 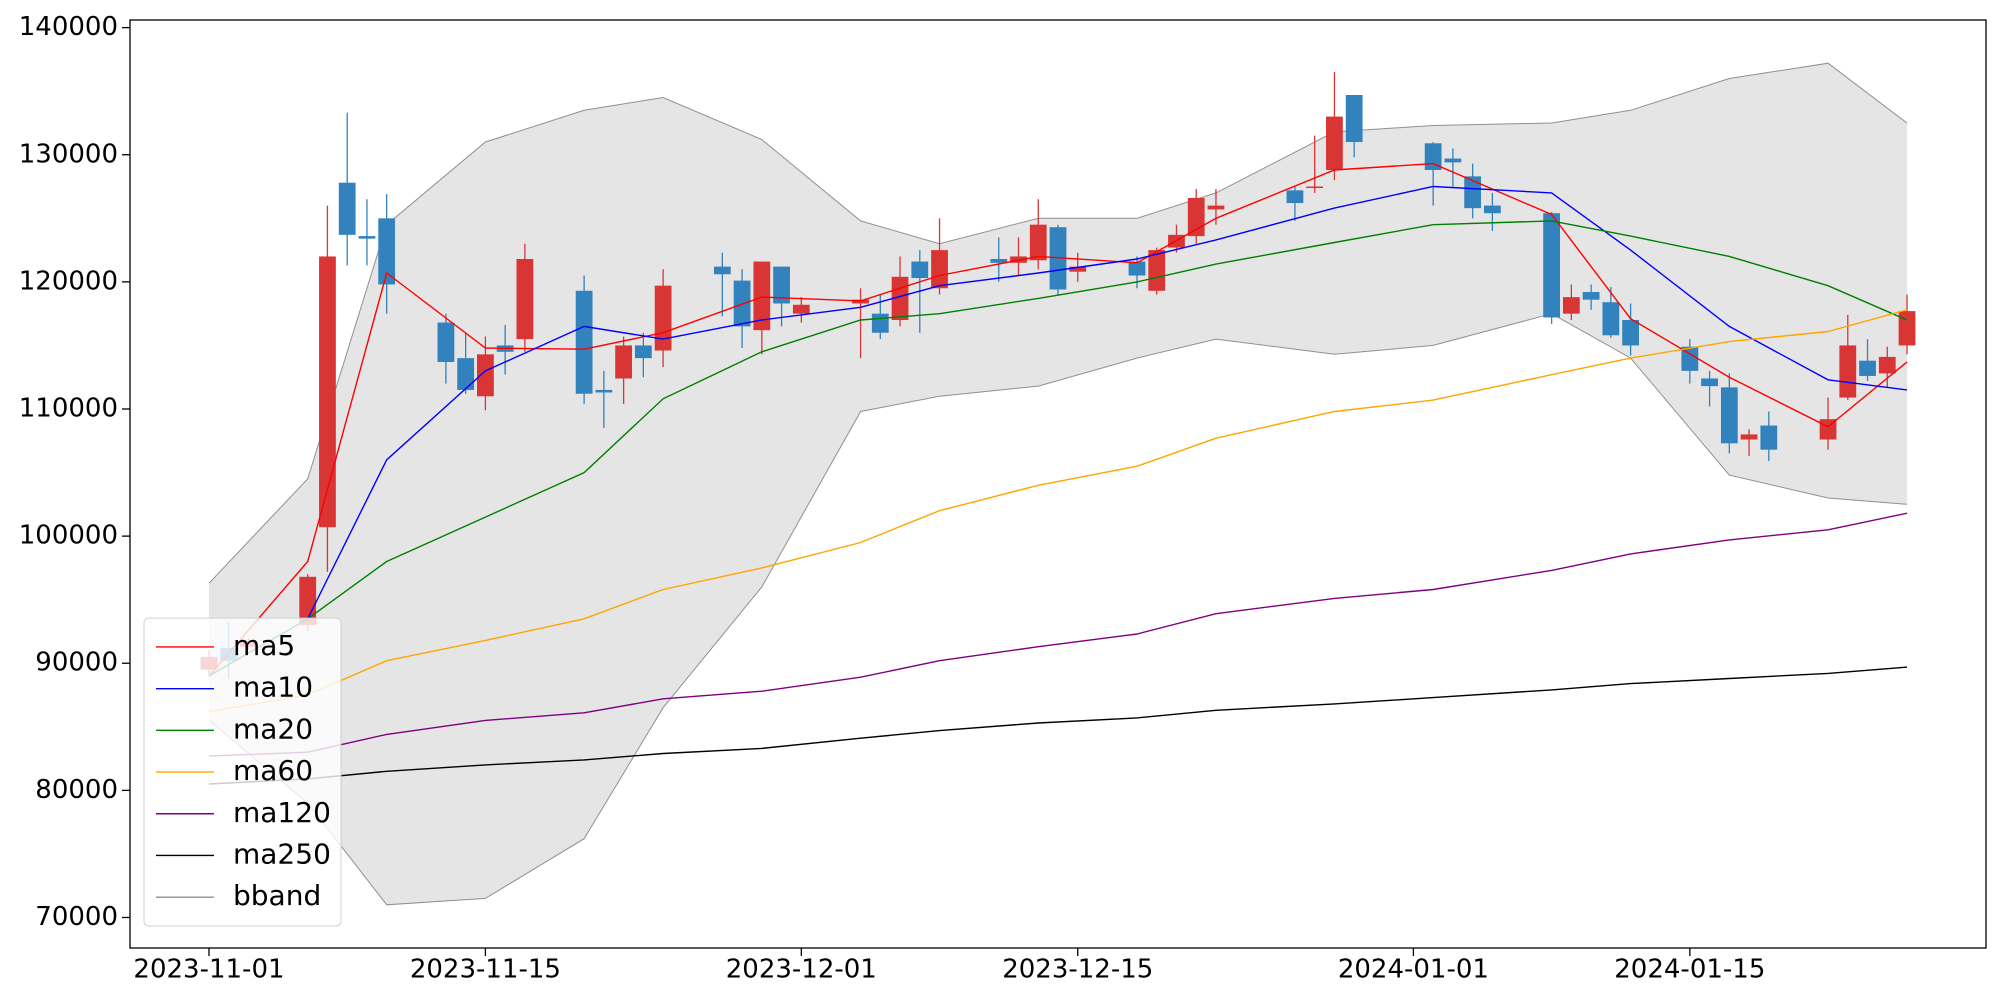 I want to click on x-tick-label: 2023-12-15, so click(x=1077, y=970).